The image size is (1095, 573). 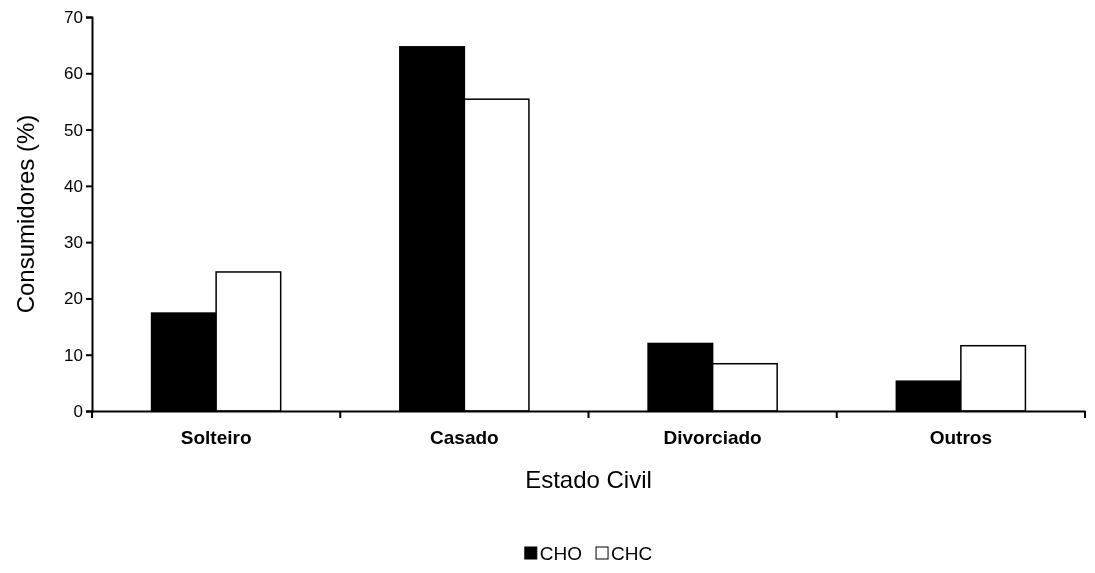 I want to click on y-tick-label: 10, so click(x=73, y=355).